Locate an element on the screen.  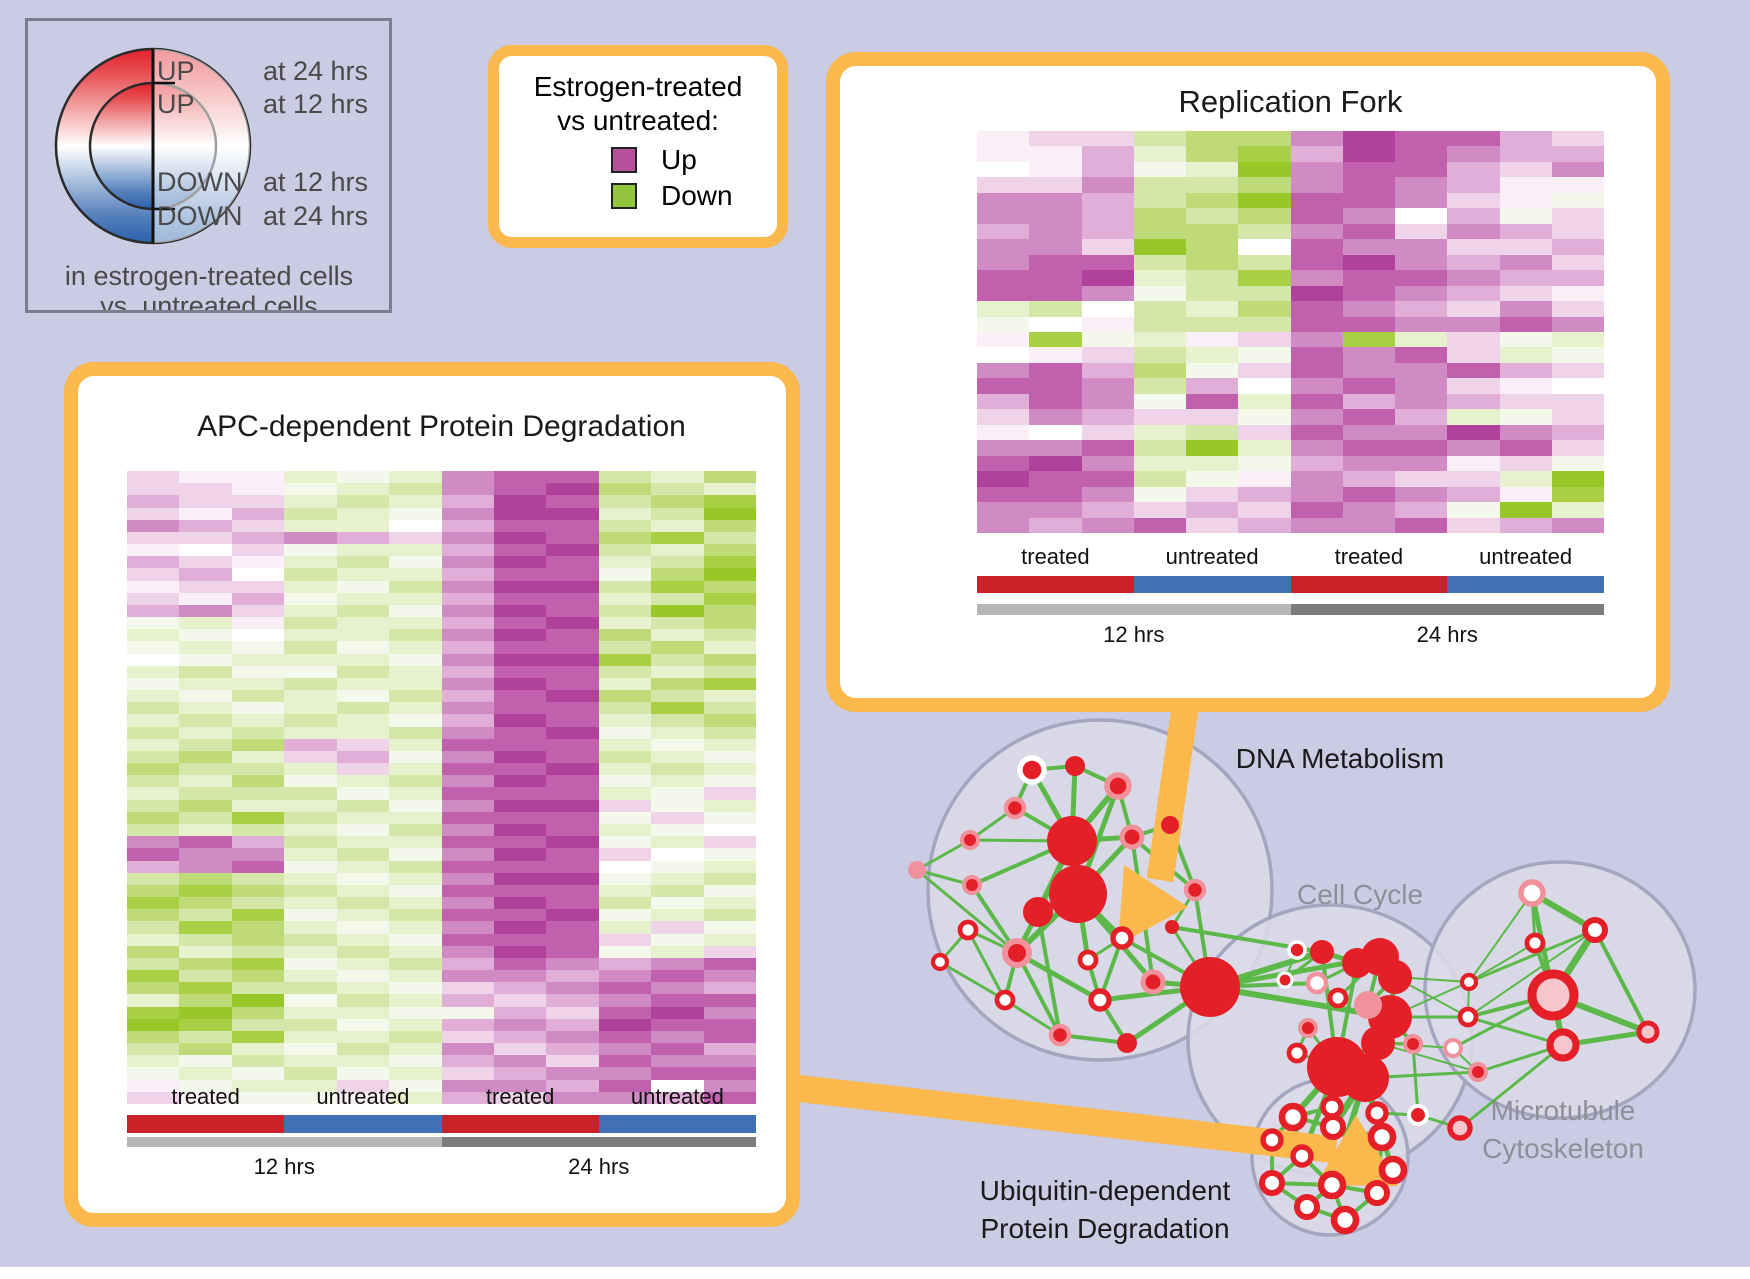
heatmap-cell-r19-c1 is located at coordinates (153, 696).